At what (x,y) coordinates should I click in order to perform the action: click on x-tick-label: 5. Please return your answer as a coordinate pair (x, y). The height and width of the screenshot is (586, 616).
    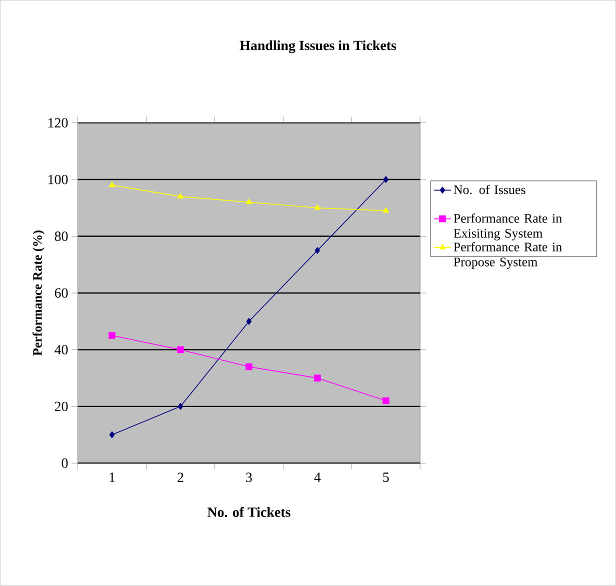
    Looking at the image, I should click on (386, 477).